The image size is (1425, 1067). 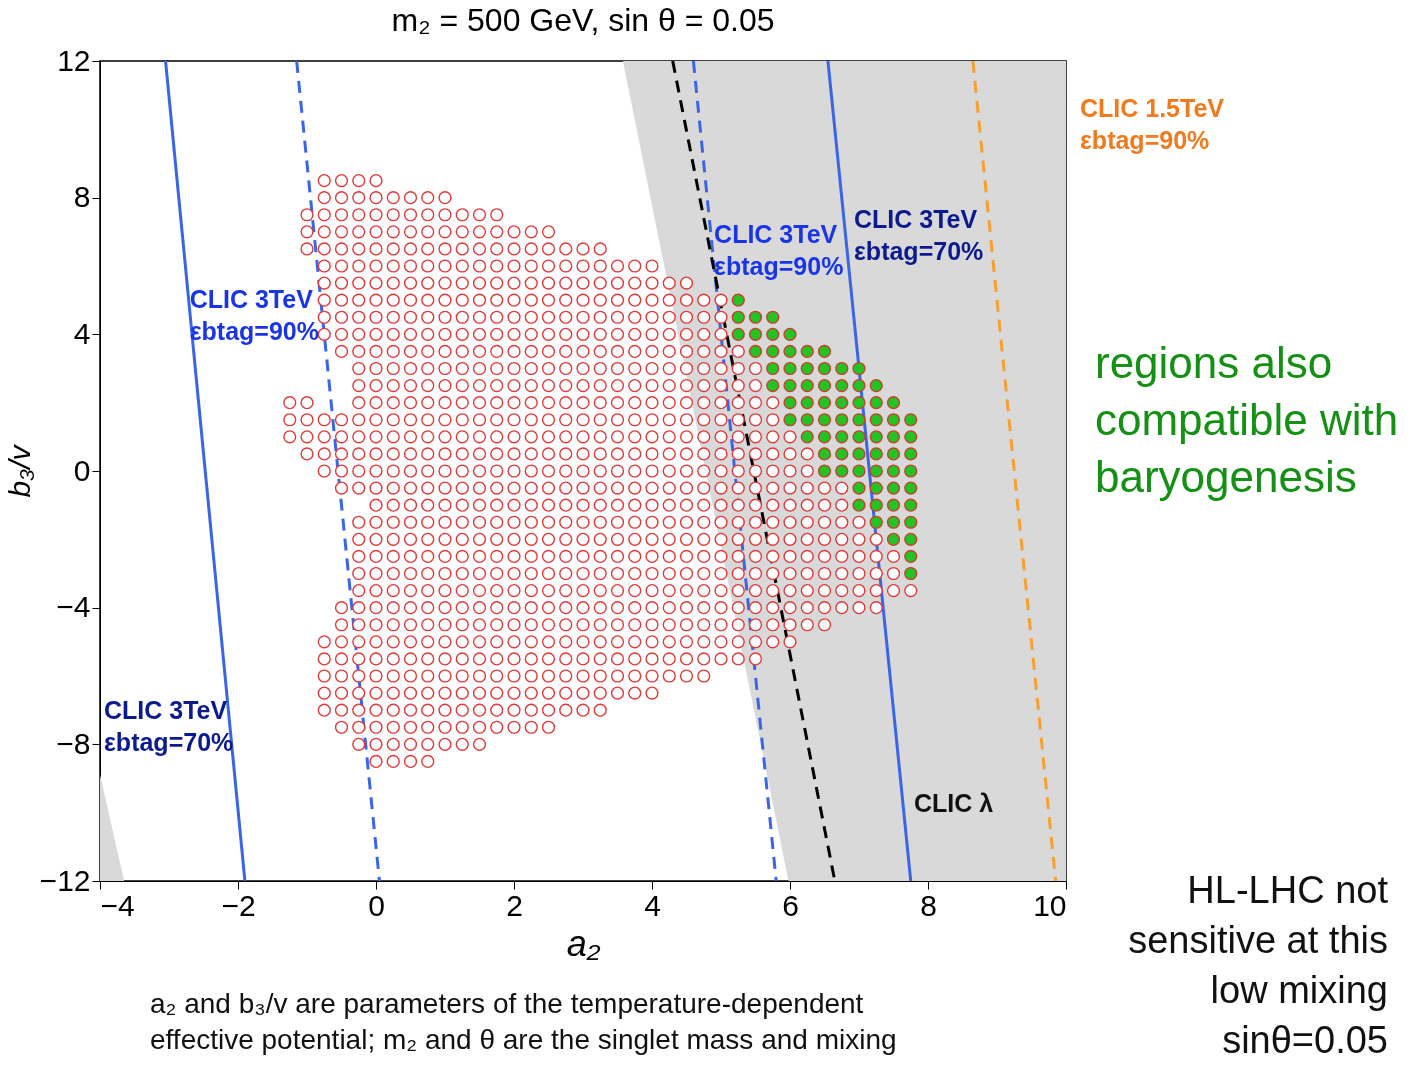 What do you see at coordinates (928, 905) in the screenshot?
I see `x-tick-label: 8` at bounding box center [928, 905].